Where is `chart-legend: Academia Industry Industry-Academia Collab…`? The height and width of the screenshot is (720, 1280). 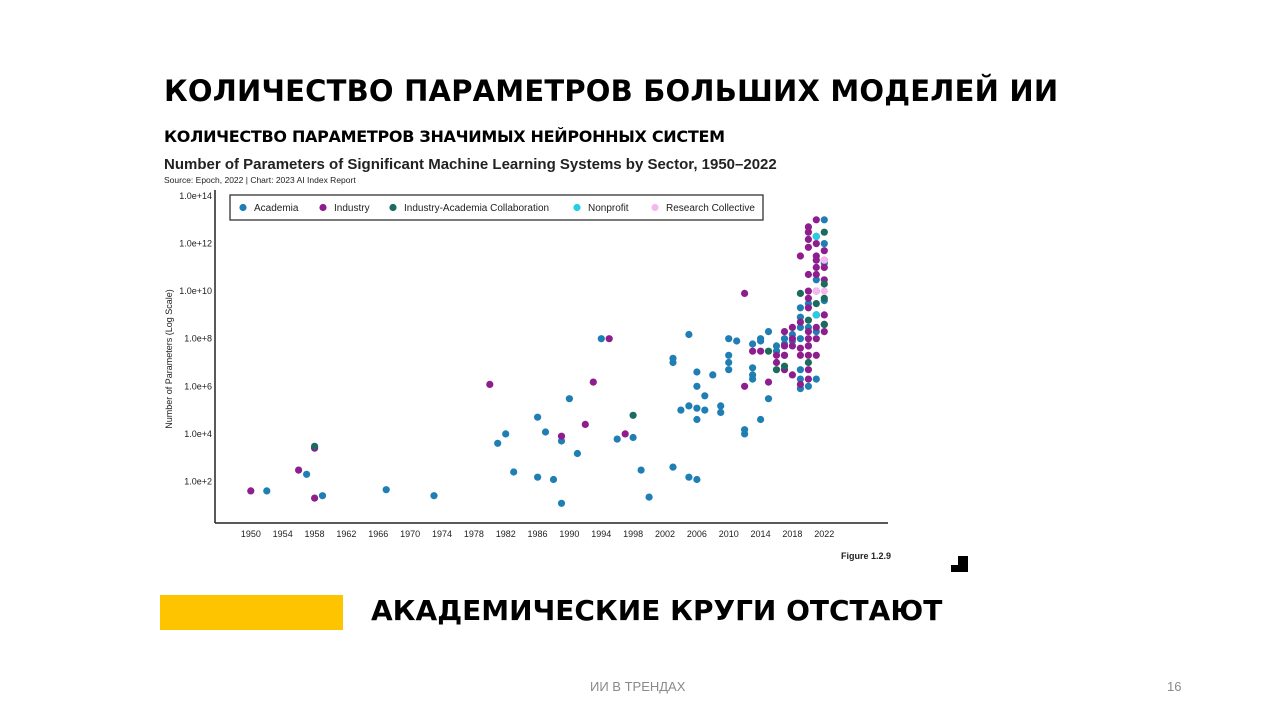 chart-legend: Academia Industry Industry-Academia Collab… is located at coordinates (496, 207).